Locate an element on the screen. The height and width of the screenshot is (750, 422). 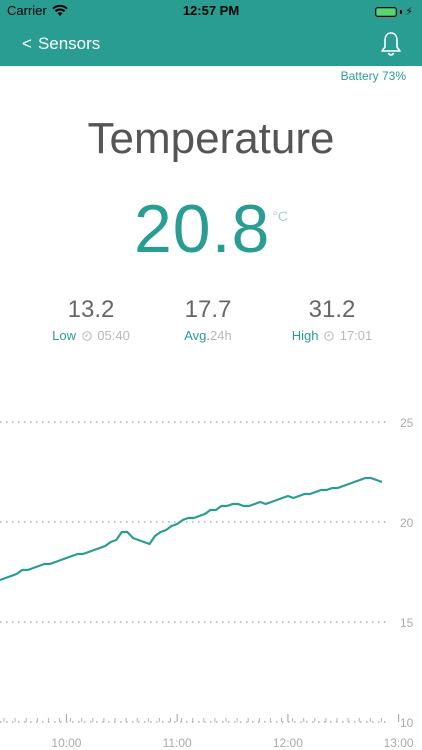
back-button: < Sensors is located at coordinates (61, 44).